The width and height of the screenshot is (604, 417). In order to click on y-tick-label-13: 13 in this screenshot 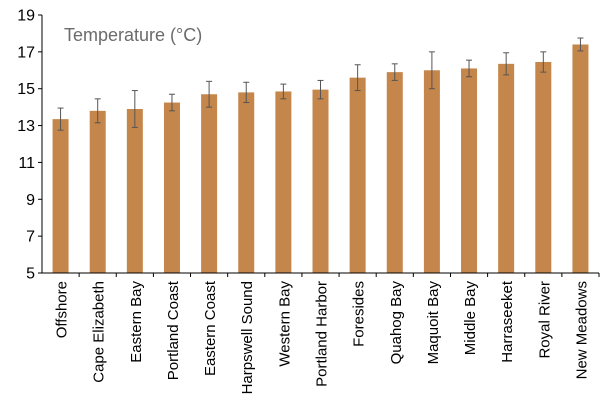, I will do `click(26, 126)`.